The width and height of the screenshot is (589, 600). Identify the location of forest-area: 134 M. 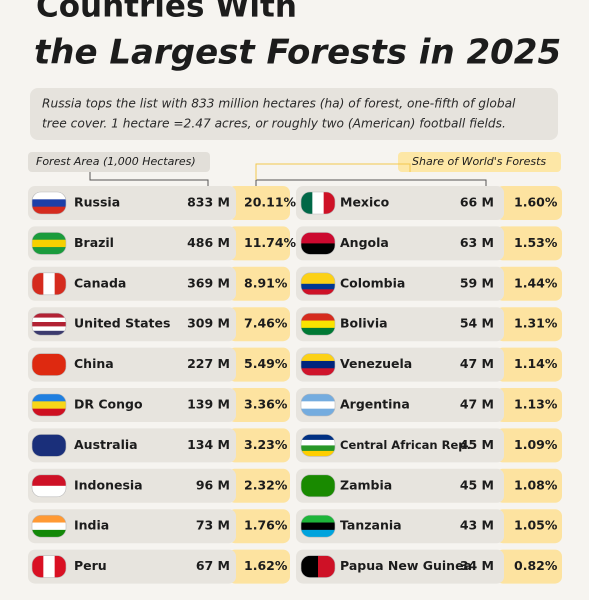
(208, 444).